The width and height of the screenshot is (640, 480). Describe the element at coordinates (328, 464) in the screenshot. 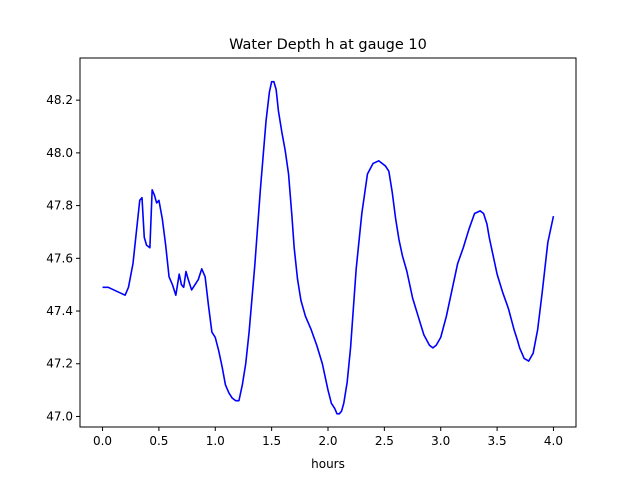

I see `x-axis-label: hours` at that location.